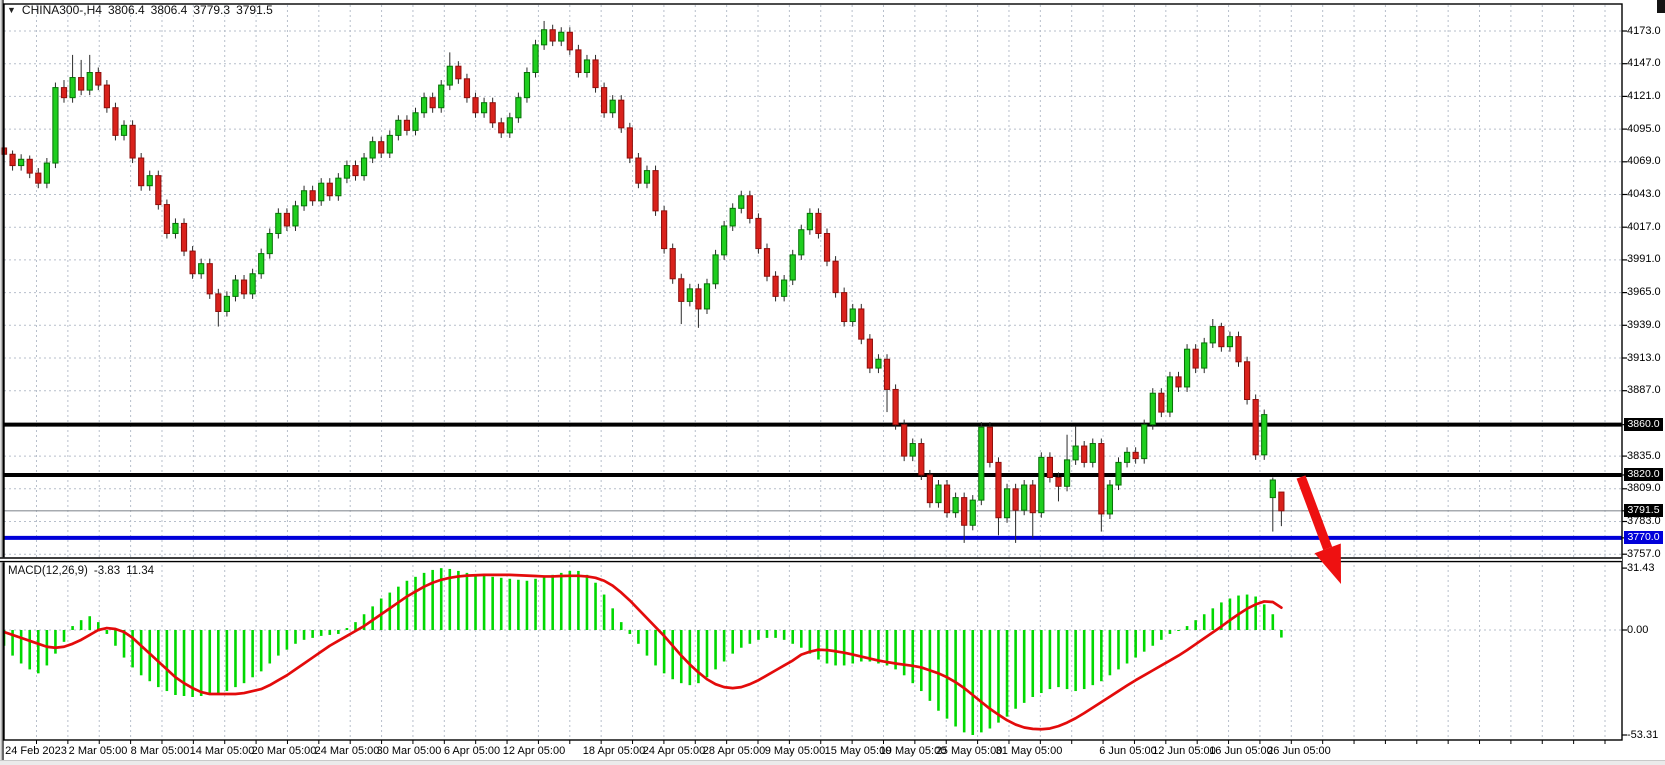  What do you see at coordinates (1128, 751) in the screenshot?
I see `time-axis-label: 6 Jun 05:00` at bounding box center [1128, 751].